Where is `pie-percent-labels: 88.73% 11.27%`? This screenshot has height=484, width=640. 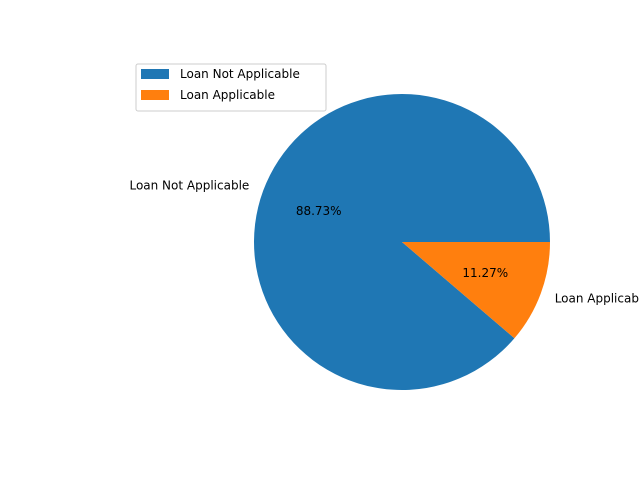
pie-percent-labels: 88.73% 11.27% is located at coordinates (402, 242).